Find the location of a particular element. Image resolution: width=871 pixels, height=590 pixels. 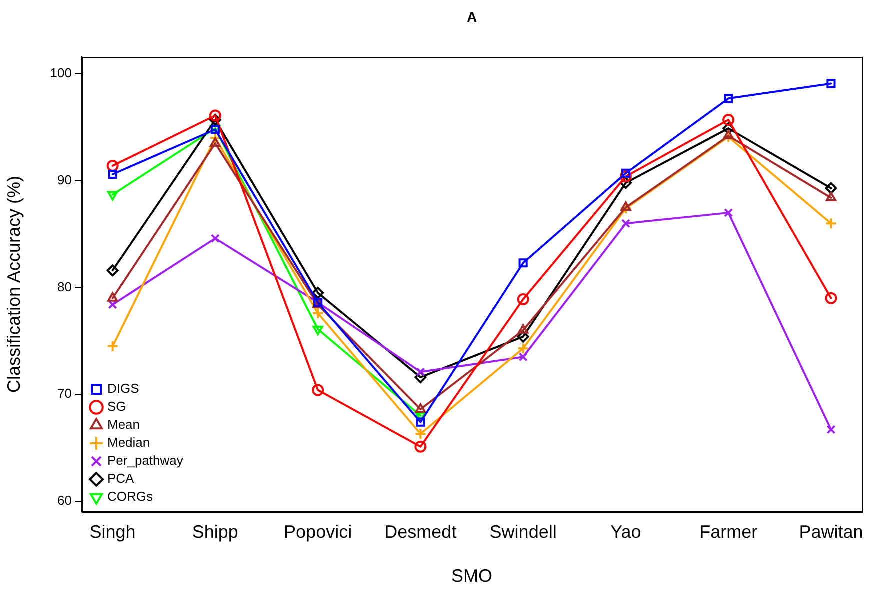

x-tick-label: Singh is located at coordinates (113, 532).